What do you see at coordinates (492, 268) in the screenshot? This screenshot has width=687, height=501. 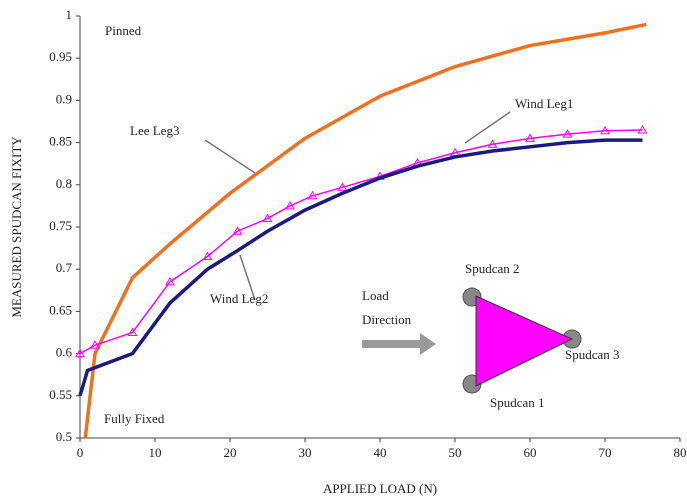 I see `annotation: Spudcan 2` at bounding box center [492, 268].